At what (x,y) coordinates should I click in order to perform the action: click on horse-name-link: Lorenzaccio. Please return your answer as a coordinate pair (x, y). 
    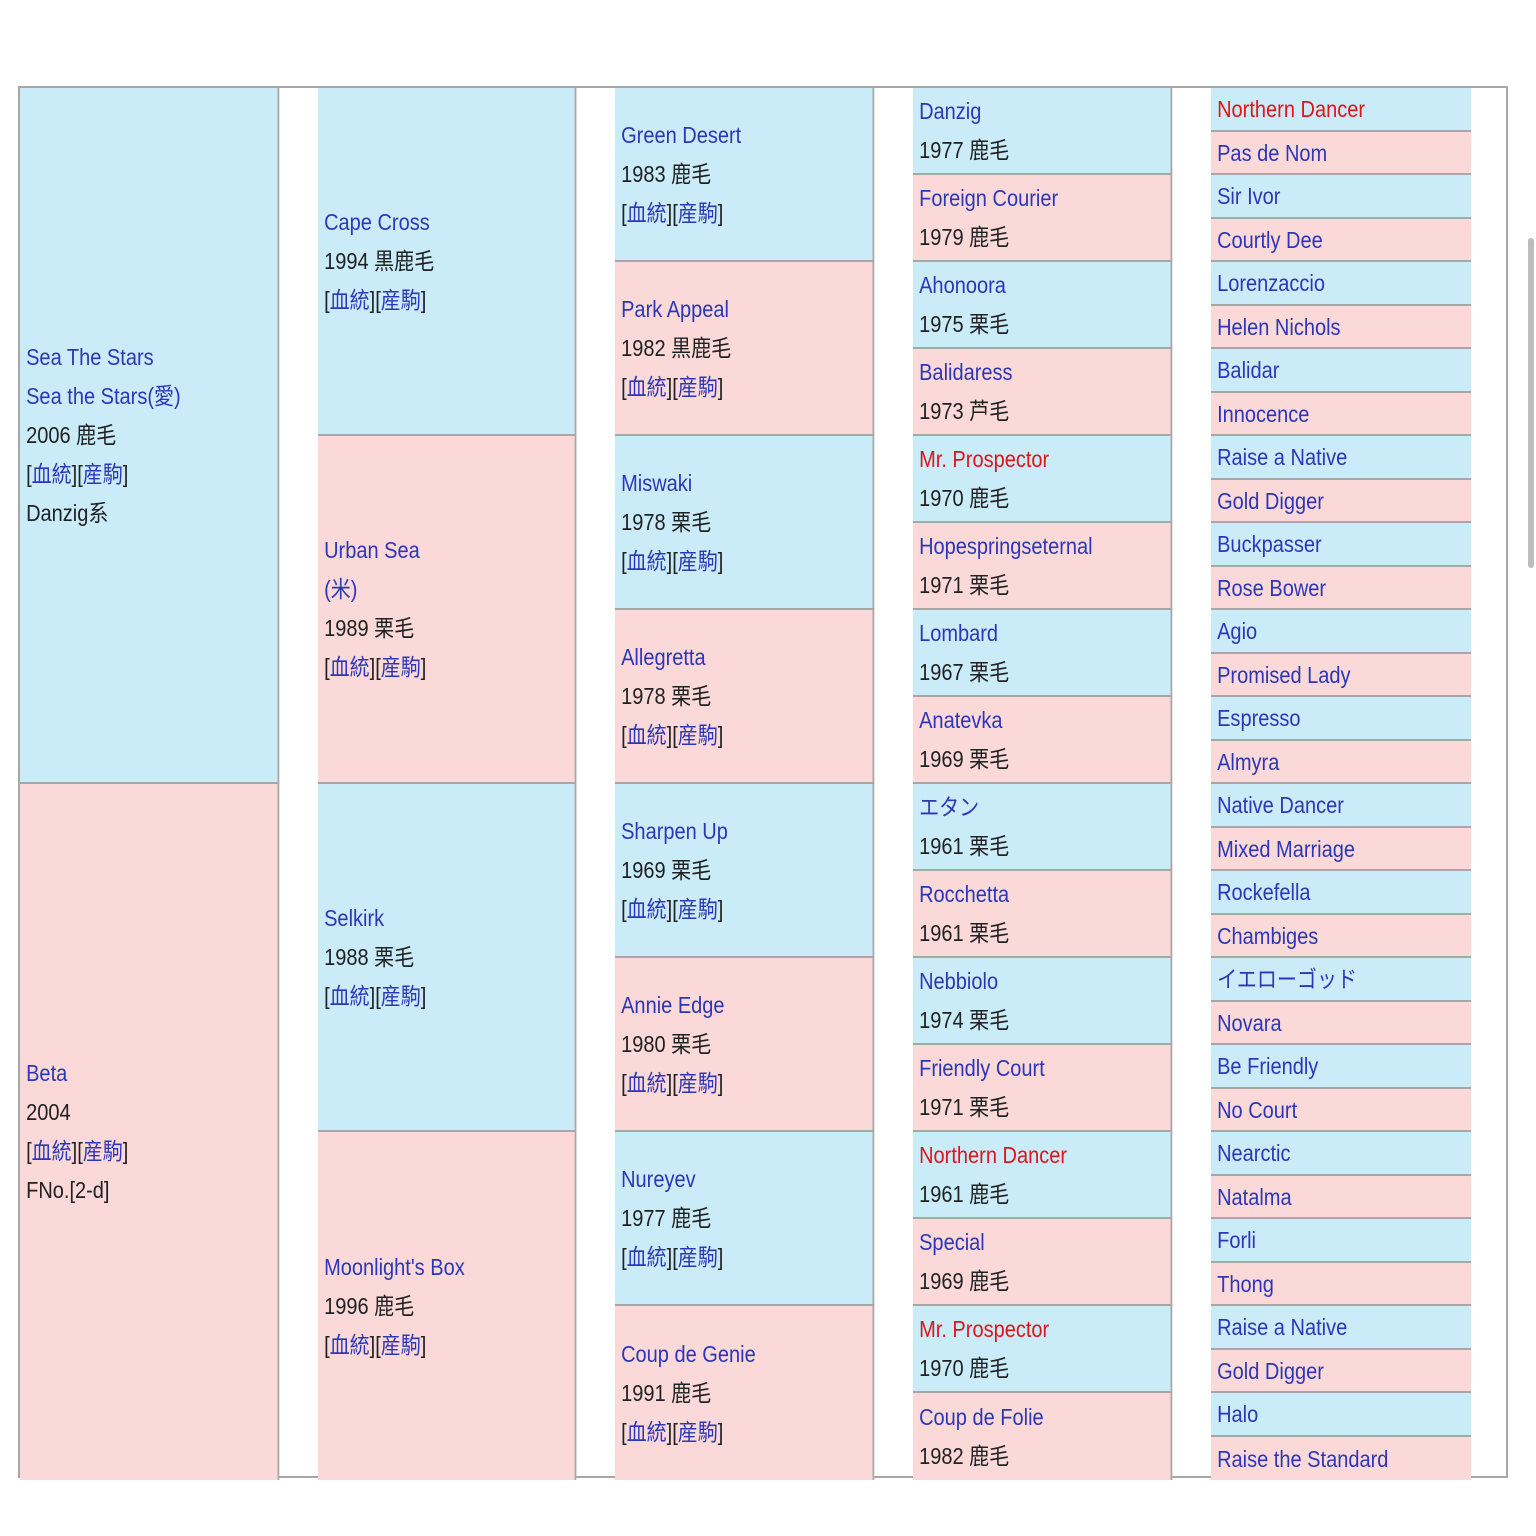
    Looking at the image, I should click on (1271, 283).